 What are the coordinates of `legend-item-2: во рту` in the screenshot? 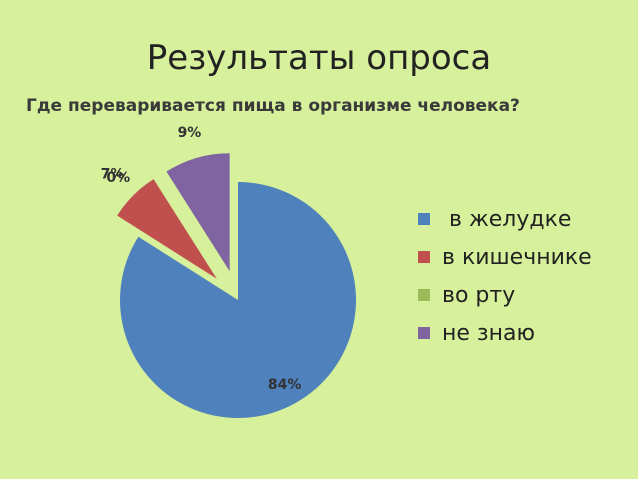 It's located at (505, 295).